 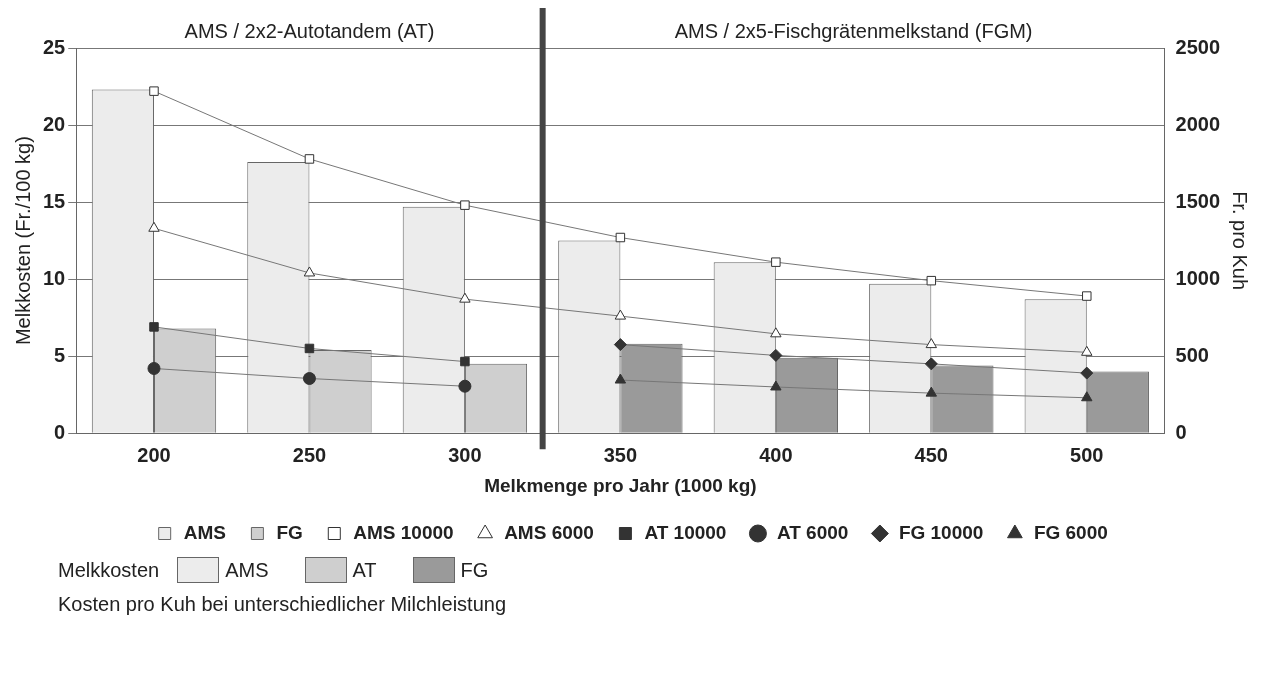 I want to click on text: AMS / 2x2-Autotandem (AT), so click(x=309, y=30).